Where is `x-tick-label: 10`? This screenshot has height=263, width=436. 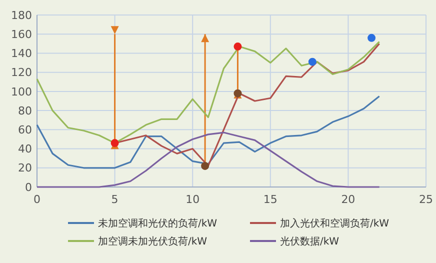 x-tick-label: 10 is located at coordinates (193, 199).